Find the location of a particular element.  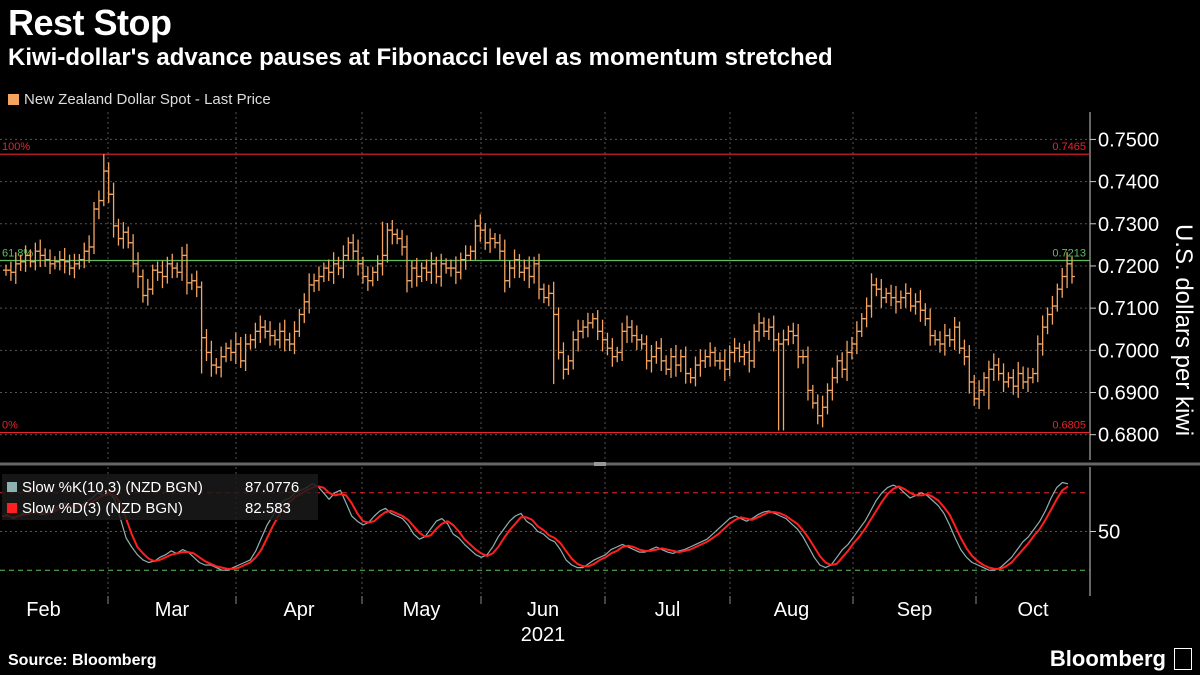

y-tick-label: 0.6800 is located at coordinates (1128, 436).